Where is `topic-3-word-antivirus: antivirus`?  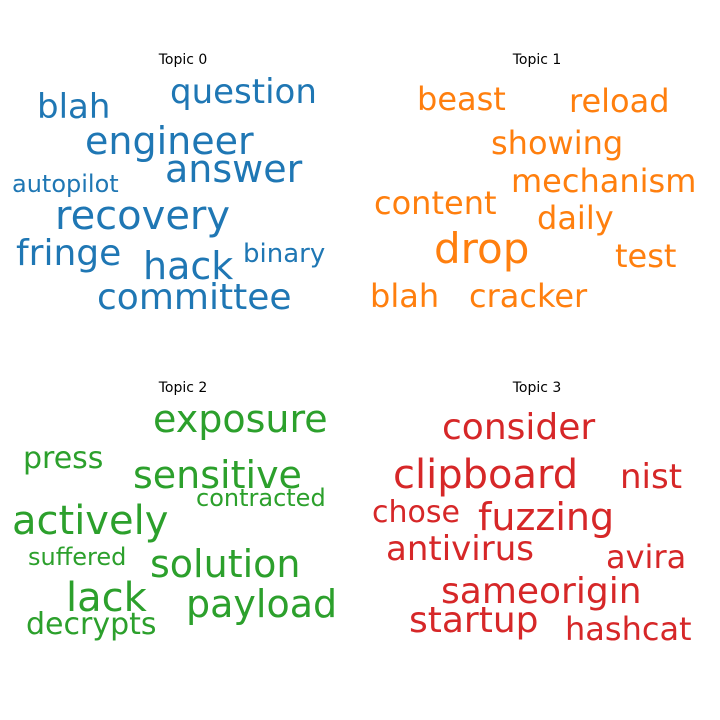
topic-3-word-antivirus: antivirus is located at coordinates (460, 549).